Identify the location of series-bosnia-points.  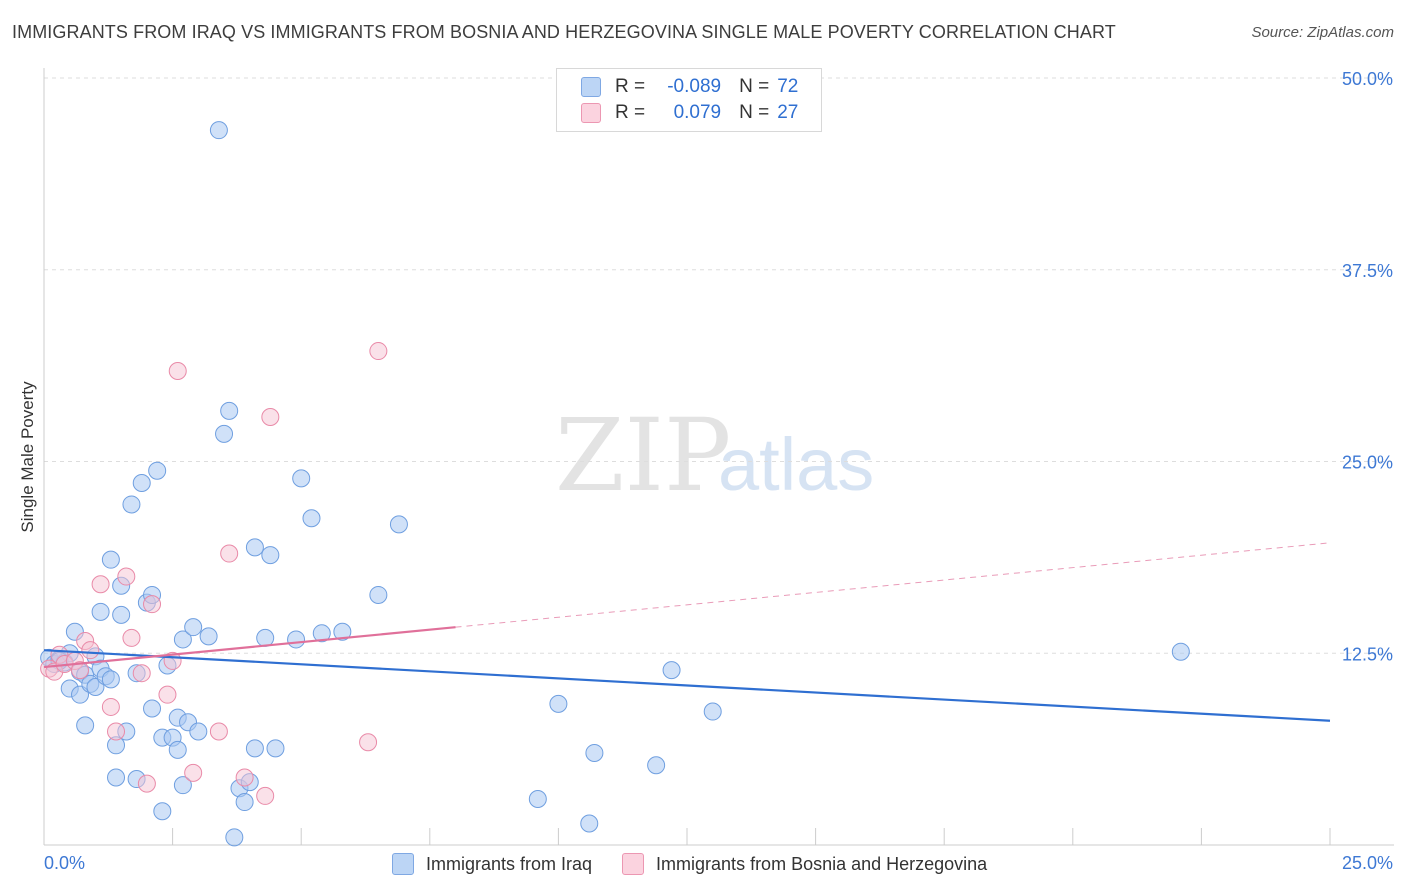
(214, 573).